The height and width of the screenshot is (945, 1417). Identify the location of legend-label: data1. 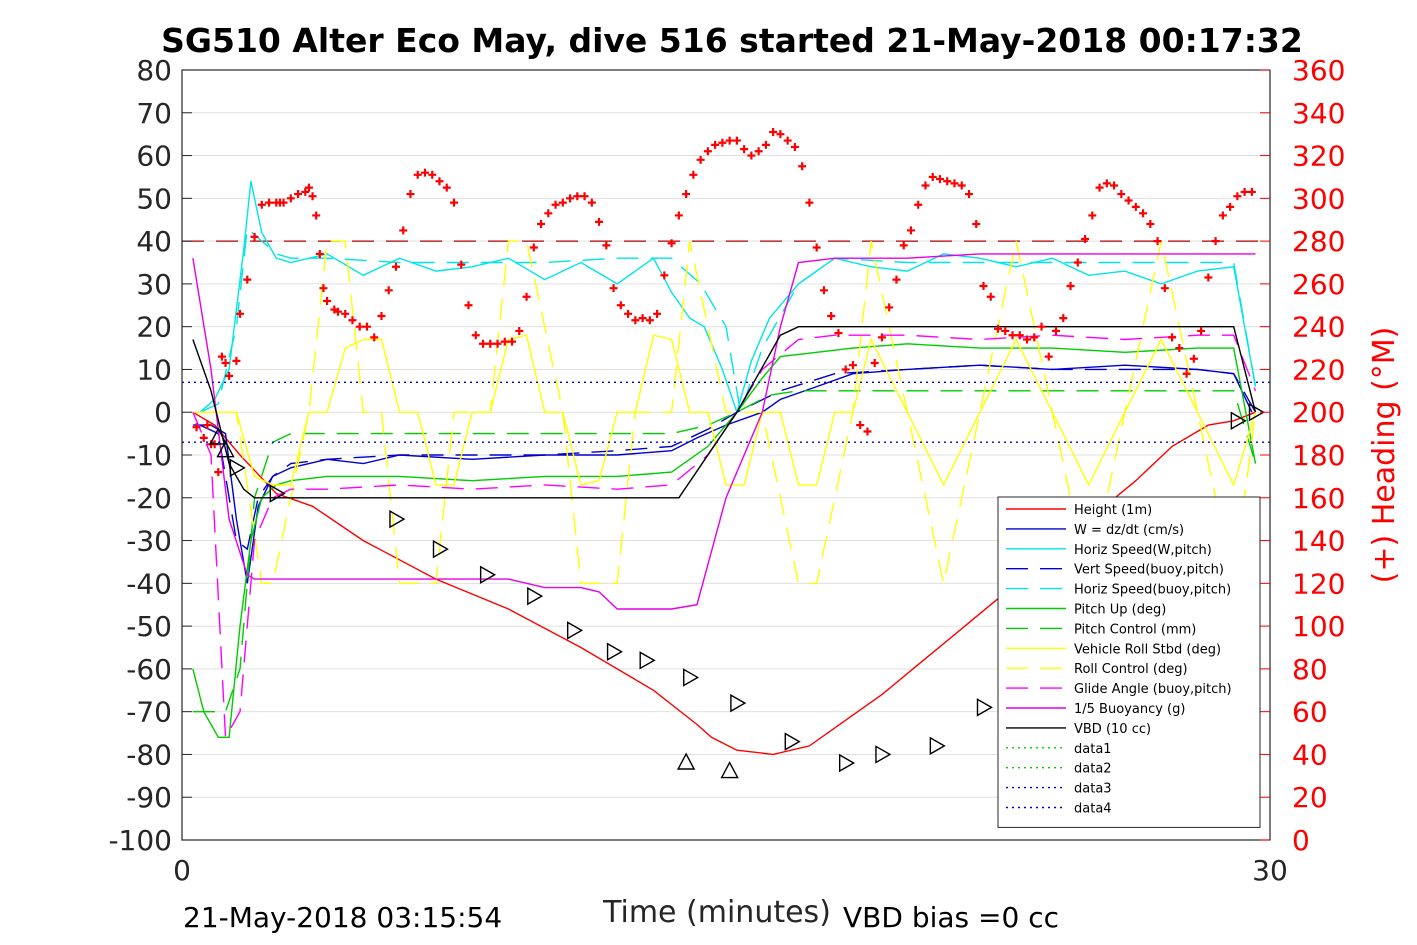
(1093, 749).